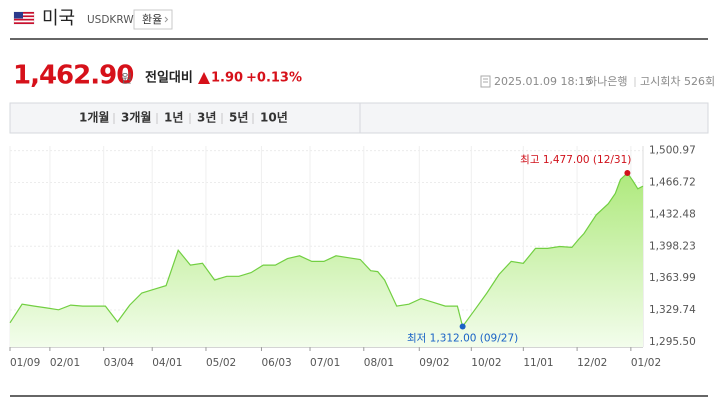 The height and width of the screenshot is (411, 719). What do you see at coordinates (672, 342) in the screenshot?
I see `y-tick-label: 1,295.50` at bounding box center [672, 342].